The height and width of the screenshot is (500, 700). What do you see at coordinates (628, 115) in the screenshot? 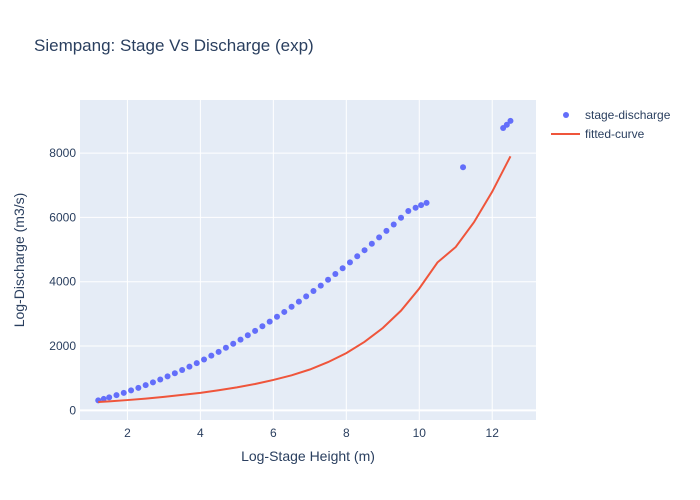
I see `legend-label-stage-discharge: stage-discharge` at bounding box center [628, 115].